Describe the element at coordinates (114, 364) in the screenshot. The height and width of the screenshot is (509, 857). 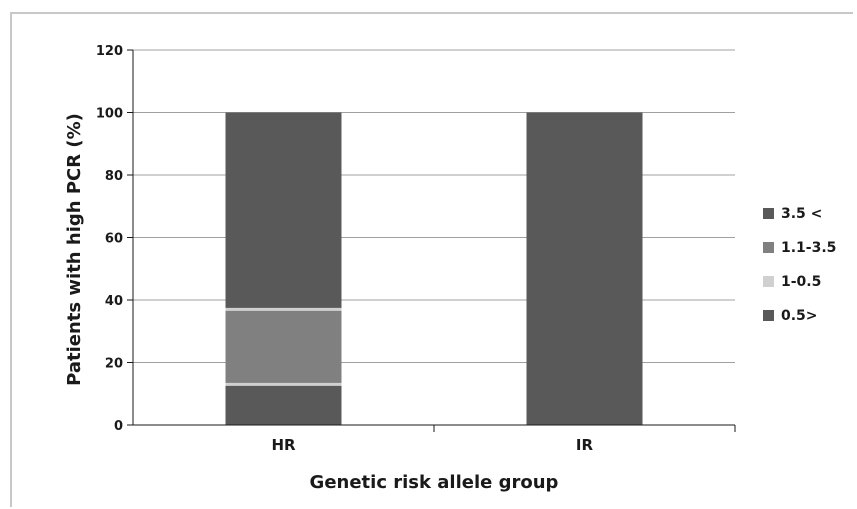
I see `y-tick-label: 20` at that location.